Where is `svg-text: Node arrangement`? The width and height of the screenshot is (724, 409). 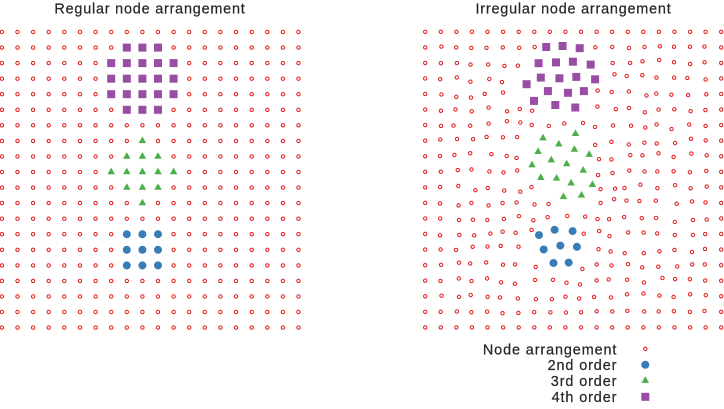
svg-text: Node arrangement is located at coordinates (550, 350).